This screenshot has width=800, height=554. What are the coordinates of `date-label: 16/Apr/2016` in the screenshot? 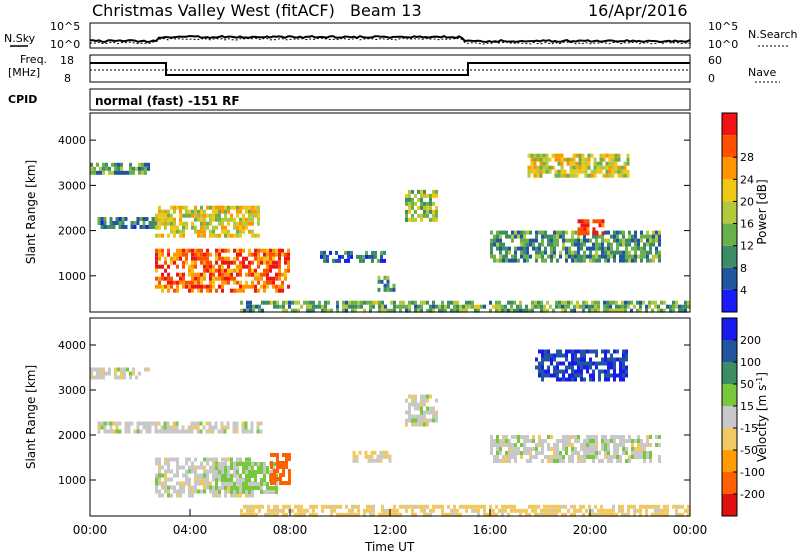 It's located at (638, 10).